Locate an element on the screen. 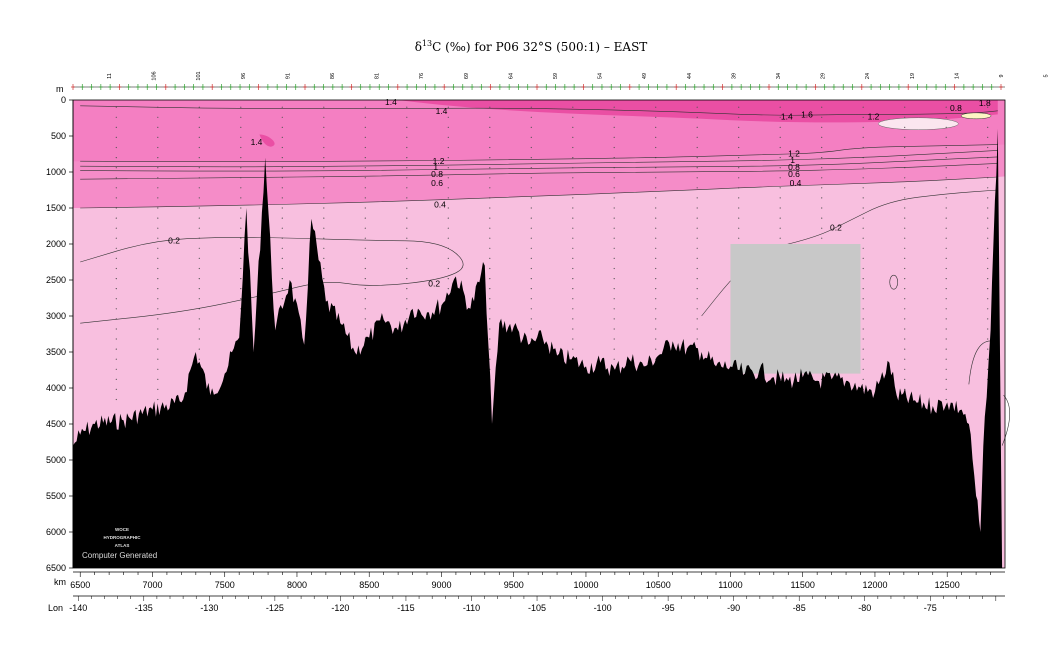  depth-tick-label: 4500 is located at coordinates (56, 424).